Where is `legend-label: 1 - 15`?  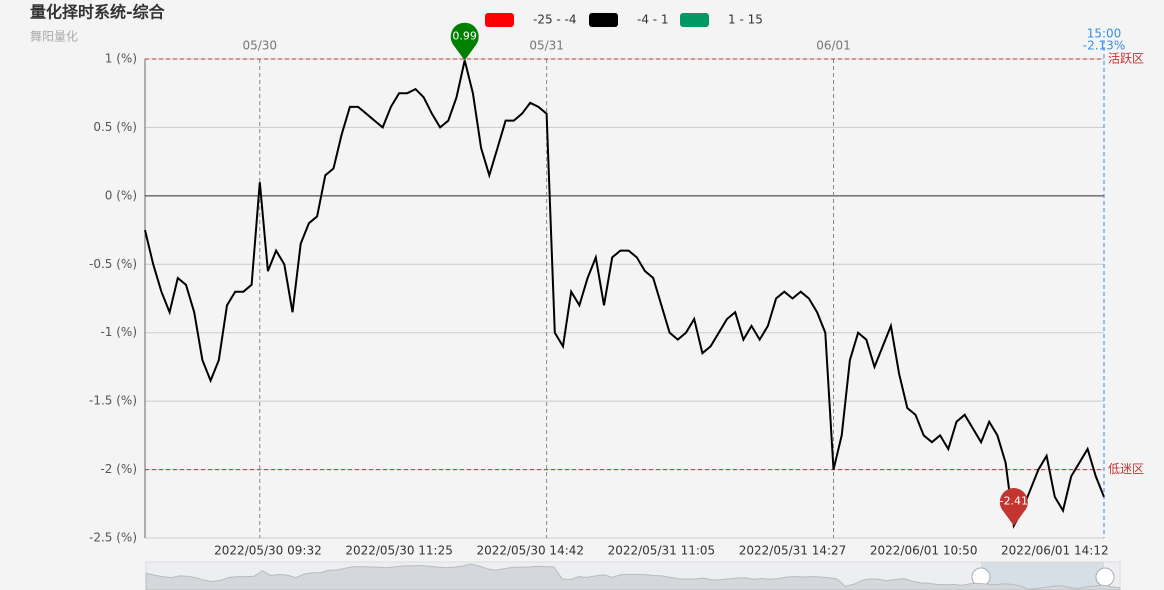
legend-label: 1 - 15 is located at coordinates (745, 20).